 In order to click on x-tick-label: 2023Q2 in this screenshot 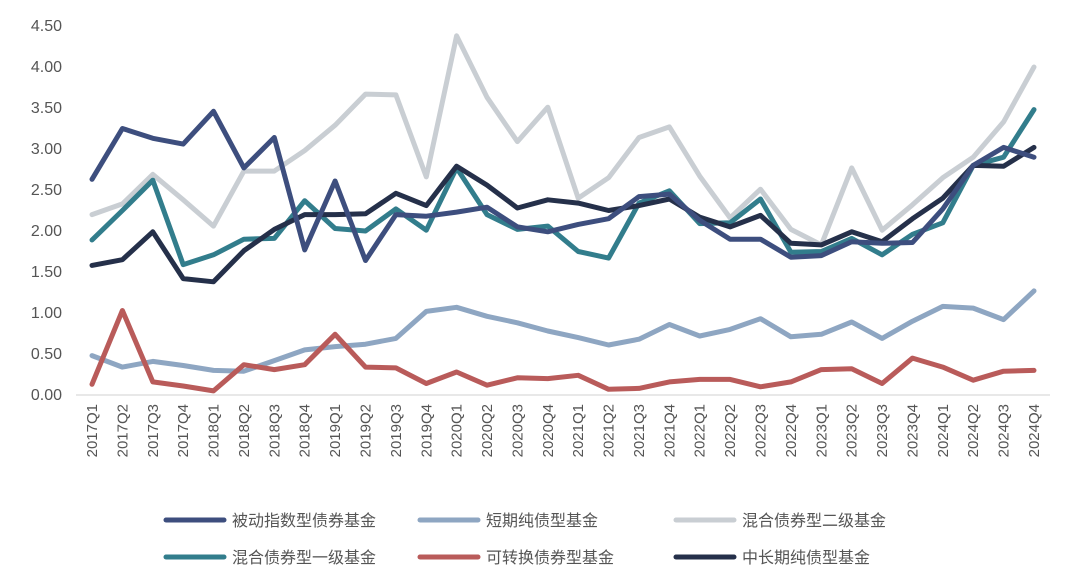, I will do `click(852, 430)`.